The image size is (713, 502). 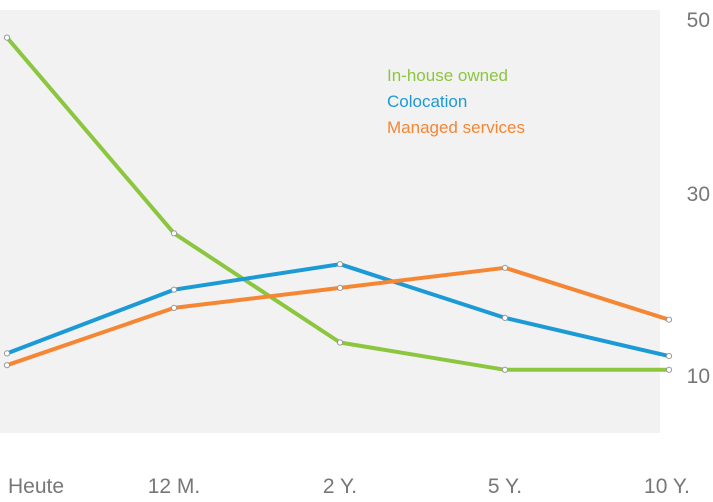 What do you see at coordinates (36, 486) in the screenshot?
I see `x-tick-label-heute: Heute` at bounding box center [36, 486].